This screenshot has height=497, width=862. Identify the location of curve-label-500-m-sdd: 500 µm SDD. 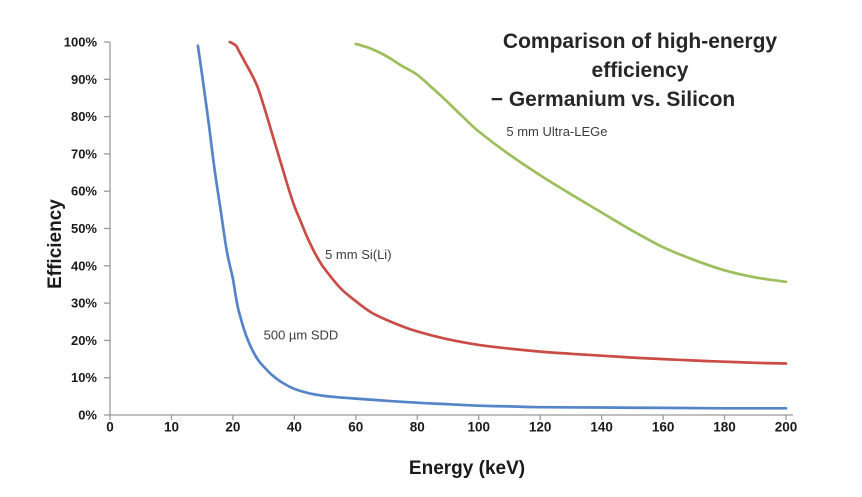
(301, 334).